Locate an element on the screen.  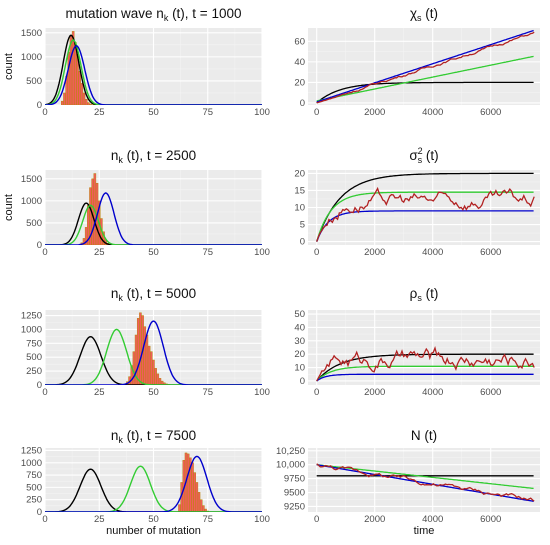
panel-title: nk (t), t = 5000 is located at coordinates (153, 294).